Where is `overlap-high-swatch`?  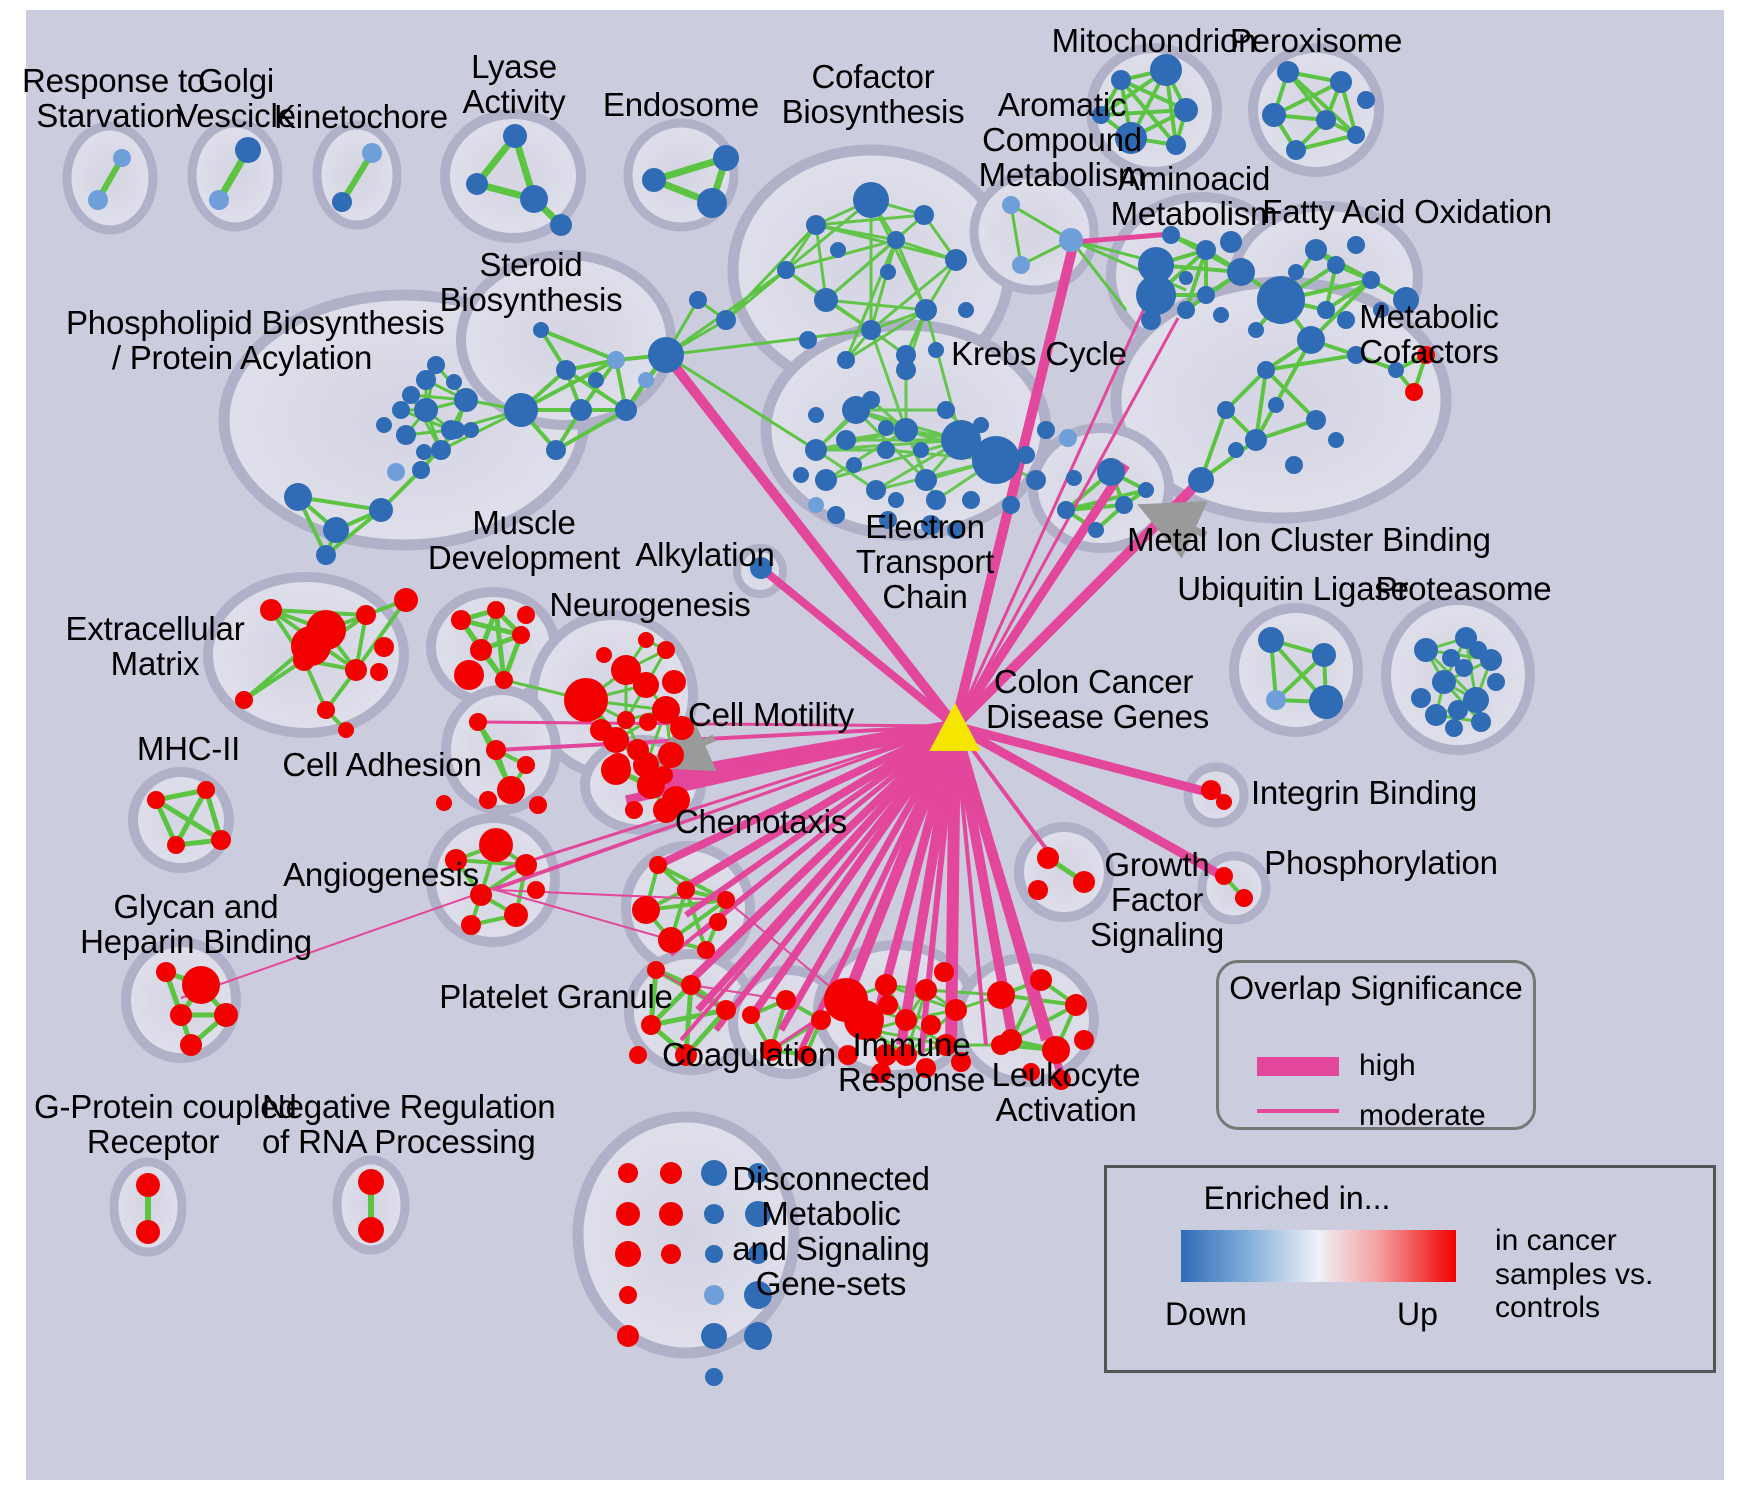 overlap-high-swatch is located at coordinates (1298, 1066).